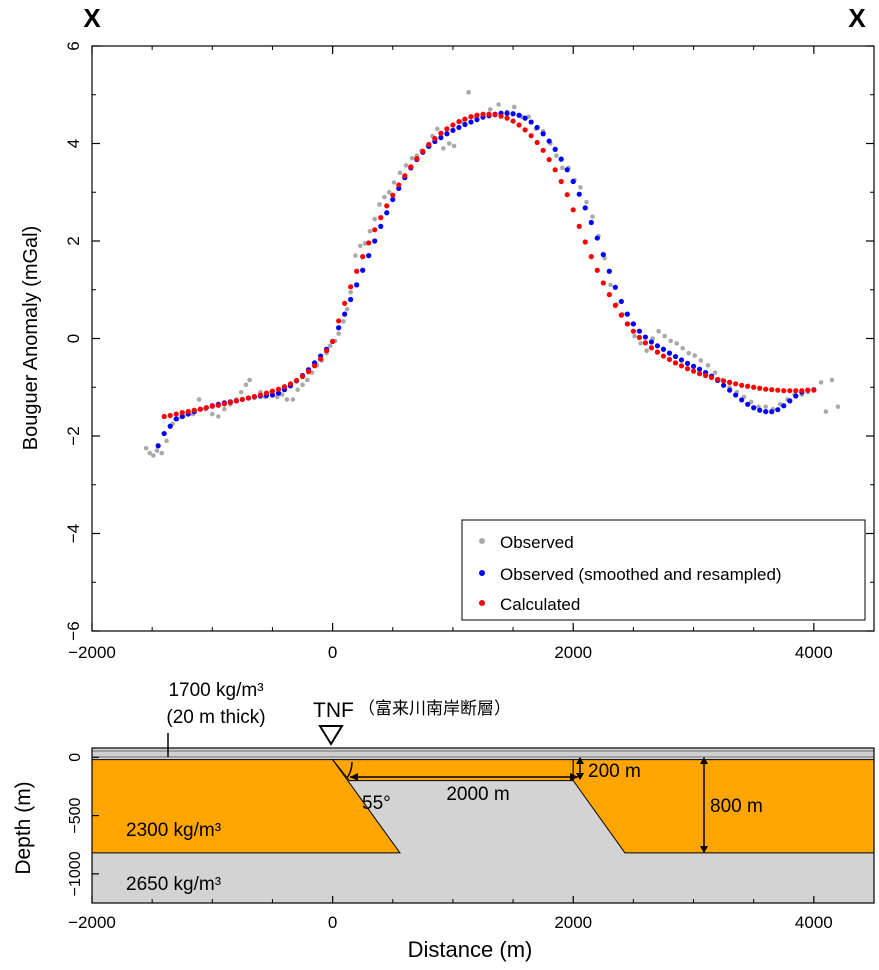  What do you see at coordinates (573, 652) in the screenshot?
I see `top-x-tick-label: 2000` at bounding box center [573, 652].